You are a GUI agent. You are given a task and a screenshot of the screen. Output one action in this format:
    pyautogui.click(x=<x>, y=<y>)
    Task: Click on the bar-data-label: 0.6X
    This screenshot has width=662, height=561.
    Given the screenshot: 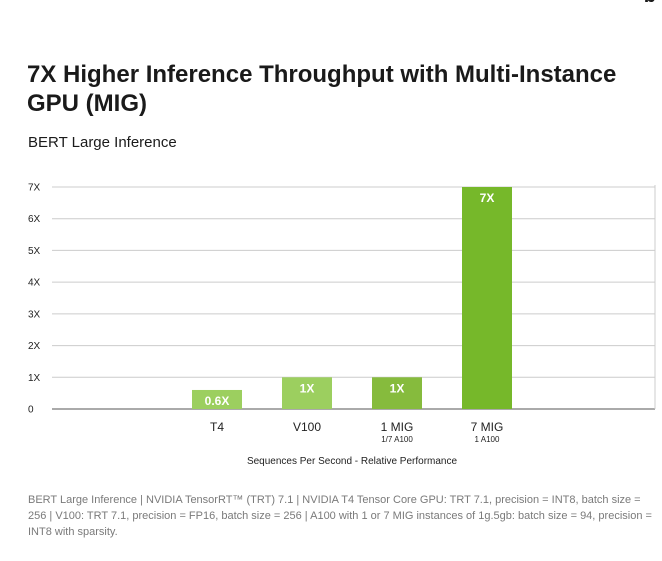 What is the action you would take?
    pyautogui.click(x=217, y=401)
    